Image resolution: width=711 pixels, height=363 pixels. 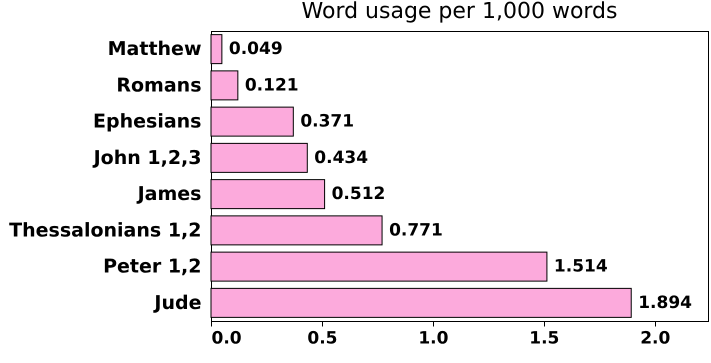 What do you see at coordinates (341, 158) in the screenshot?
I see `data-label: 0.434` at bounding box center [341, 158].